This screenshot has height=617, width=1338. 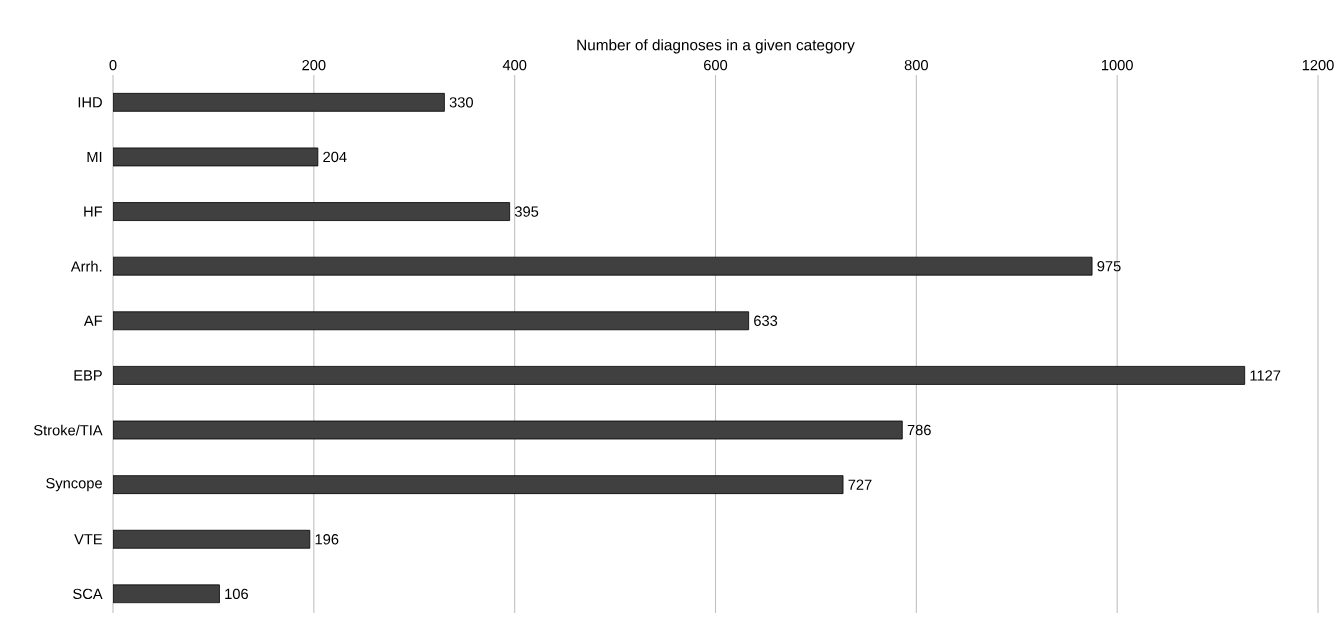 I want to click on y-tick-label: MI, so click(x=94, y=156).